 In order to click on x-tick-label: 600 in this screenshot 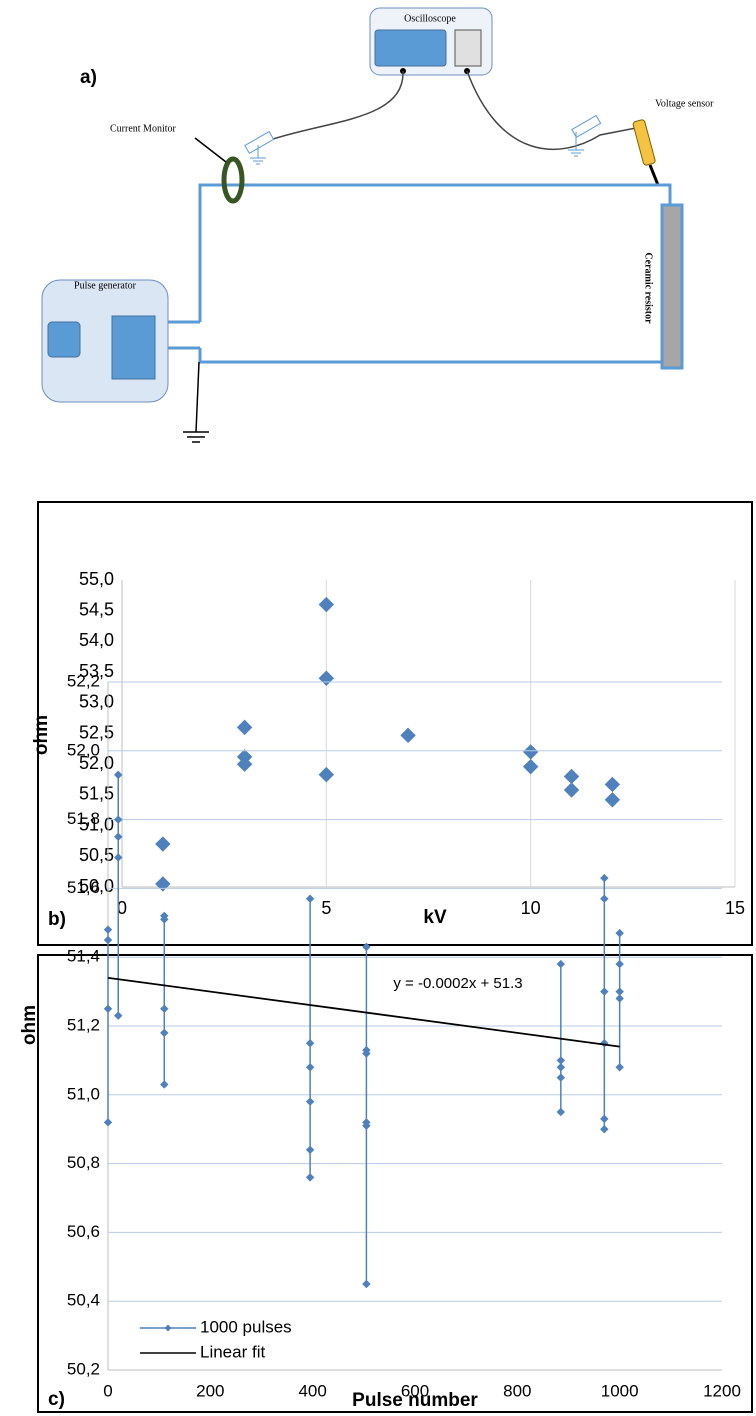, I will do `click(415, 1390)`.